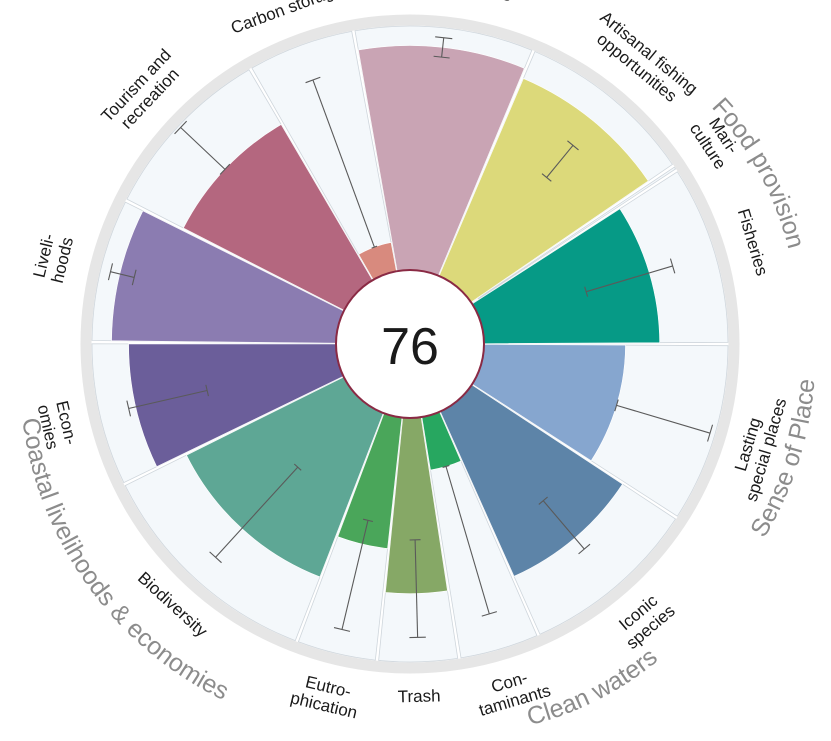 The height and width of the screenshot is (741, 831). What do you see at coordinates (410, 347) in the screenshot?
I see `center-score: 76` at bounding box center [410, 347].